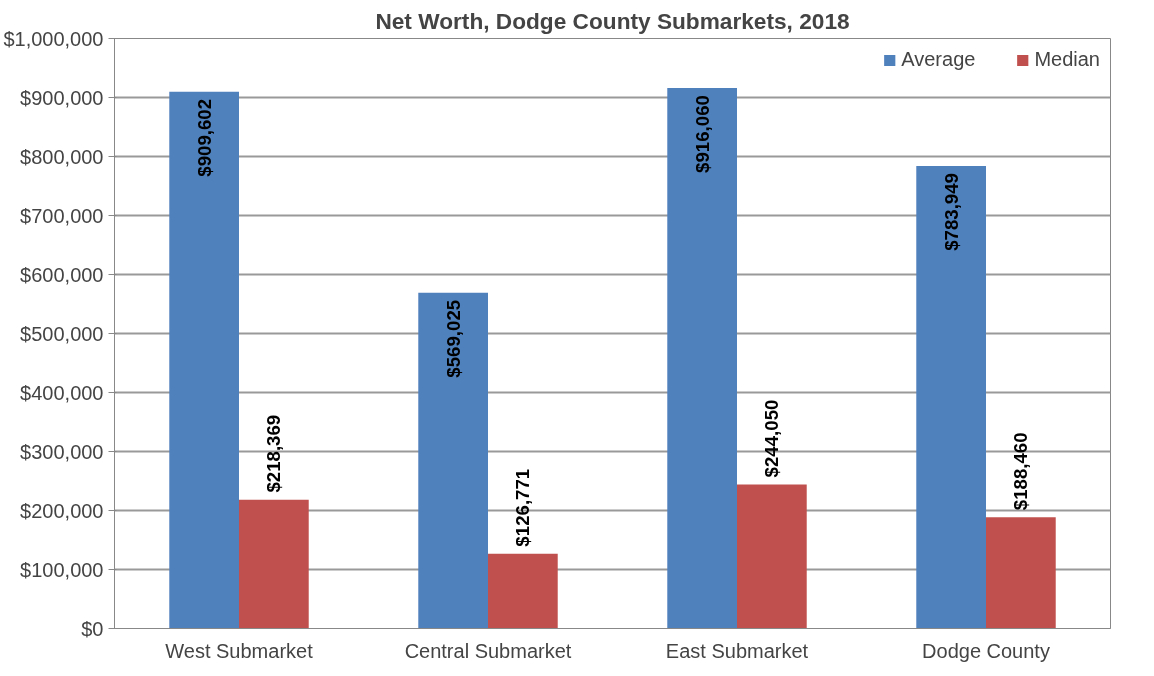 The height and width of the screenshot is (676, 1154). I want to click on x-tick-label: Central Submarket, so click(488, 650).